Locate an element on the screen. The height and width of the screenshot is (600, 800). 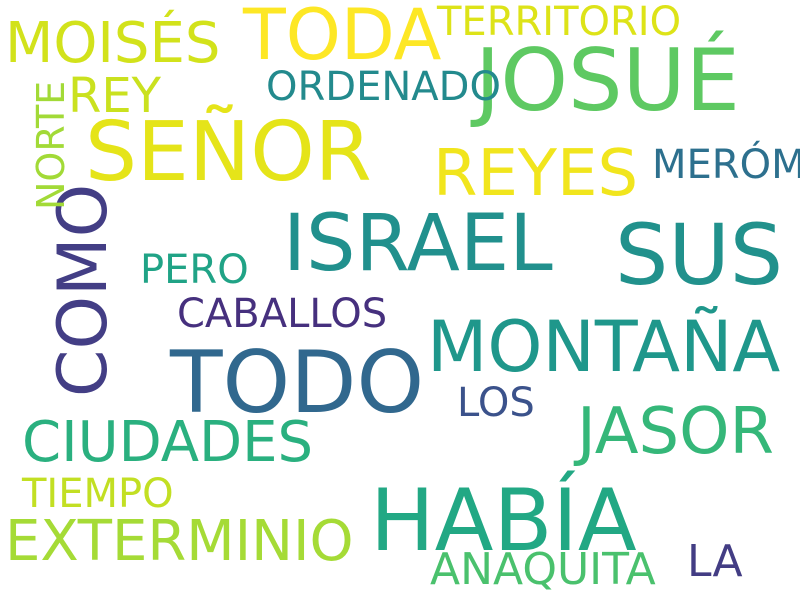
word-ciudades: CIUDADES is located at coordinates (168, 442).